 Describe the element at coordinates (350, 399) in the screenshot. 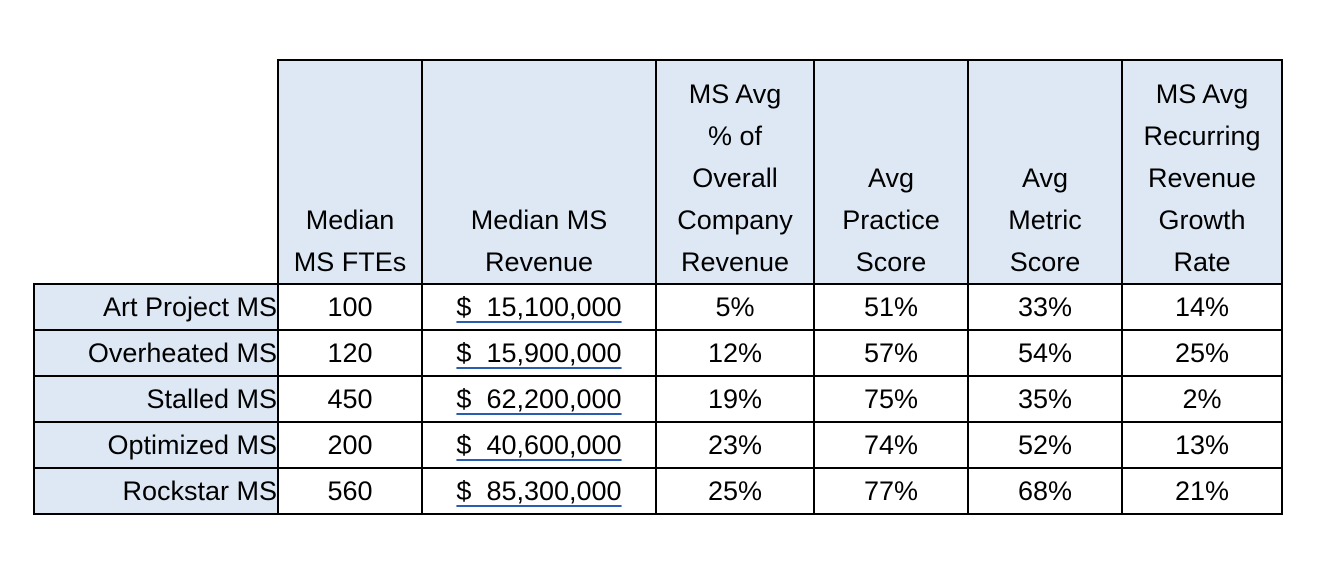

I see `ftes-cell: 450` at that location.